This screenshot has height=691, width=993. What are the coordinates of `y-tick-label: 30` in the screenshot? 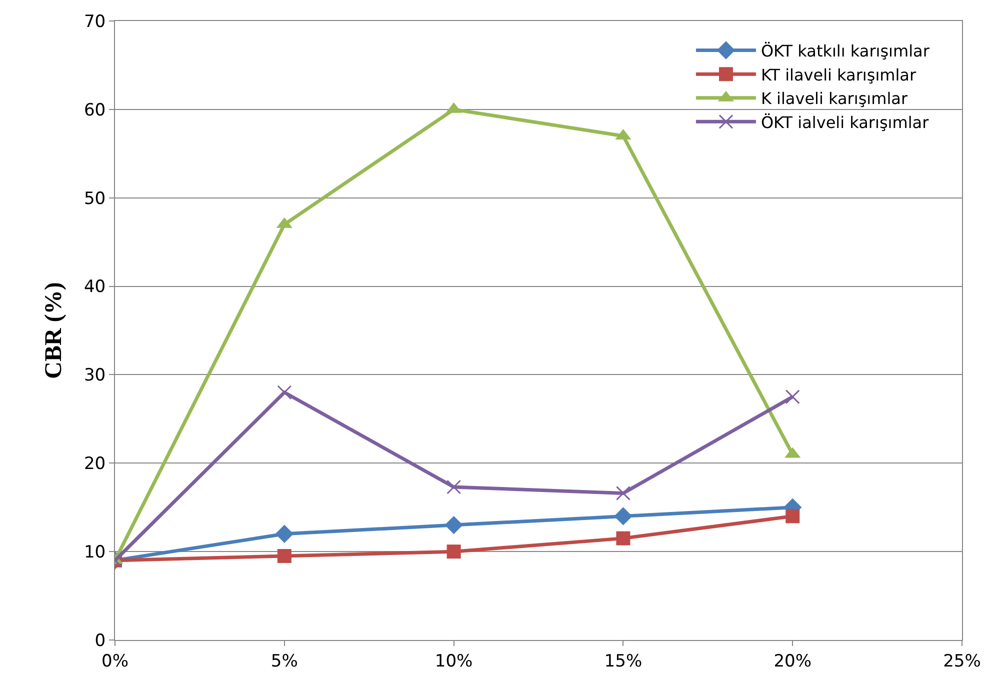 It's located at (95, 376).